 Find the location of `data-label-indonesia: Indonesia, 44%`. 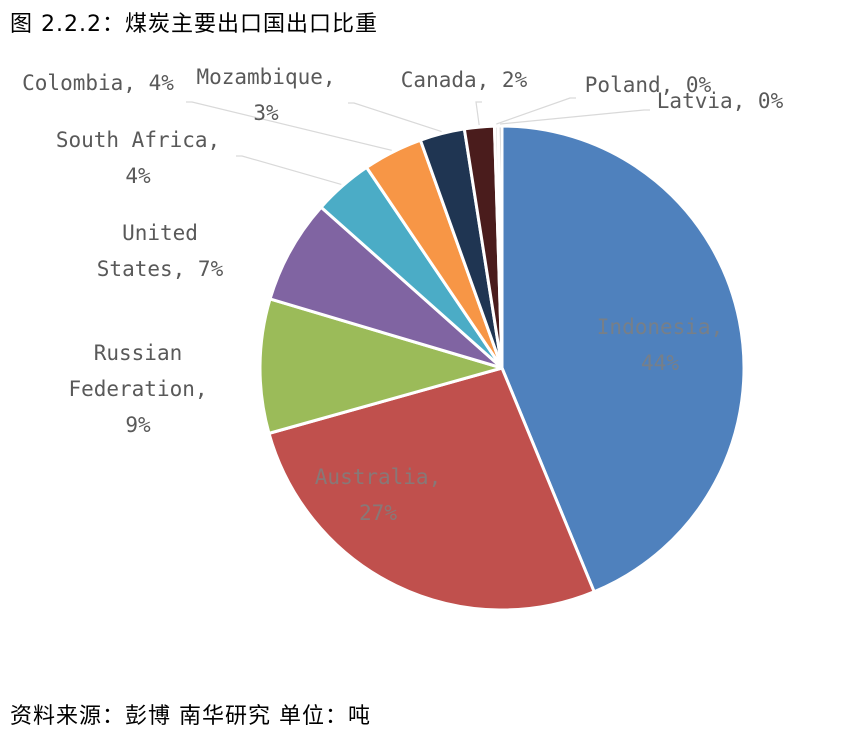

data-label-indonesia: Indonesia, 44% is located at coordinates (660, 345).